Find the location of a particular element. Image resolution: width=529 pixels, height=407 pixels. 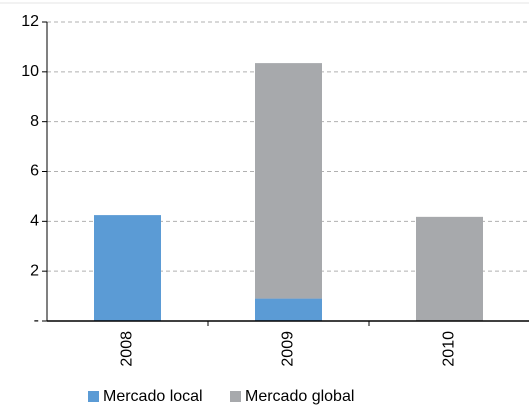

legend-label: Mercado local is located at coordinates (153, 396).